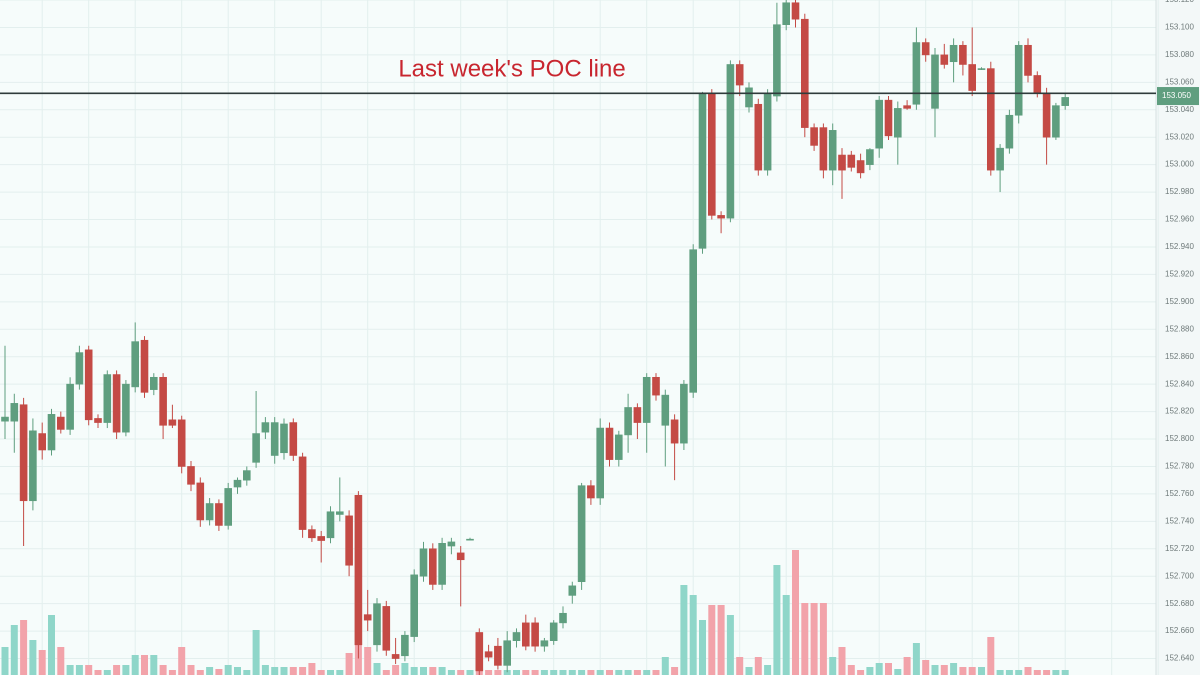 The height and width of the screenshot is (675, 1200). Describe the element at coordinates (1179, 301) in the screenshot. I see `y-tick-label: 152.900` at that location.